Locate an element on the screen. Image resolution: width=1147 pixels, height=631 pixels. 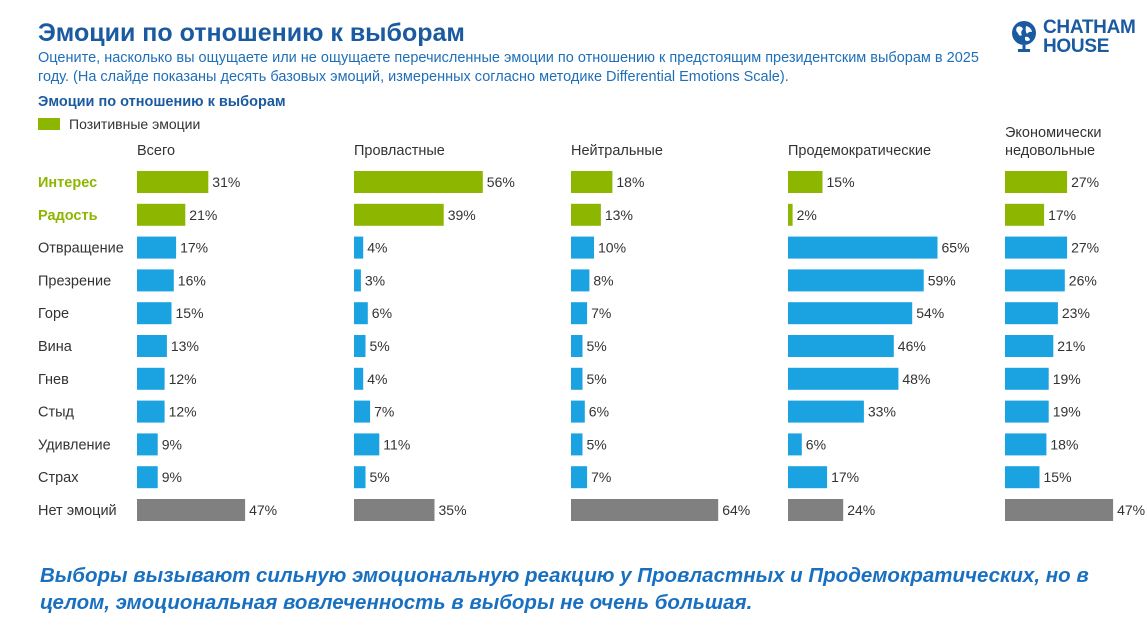
logo-text: CHATHAM HOUSE is located at coordinates (1089, 37).